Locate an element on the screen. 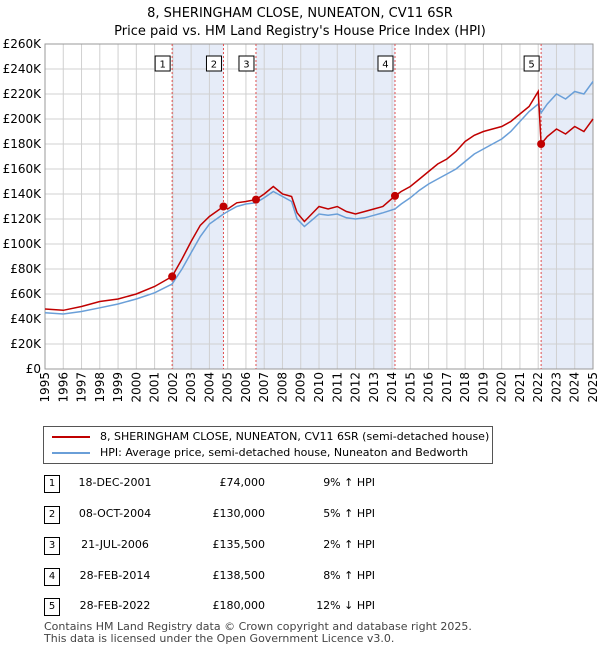 The height and width of the screenshot is (650, 600). sale-date: 18-DEC-2001 is located at coordinates (115, 482).